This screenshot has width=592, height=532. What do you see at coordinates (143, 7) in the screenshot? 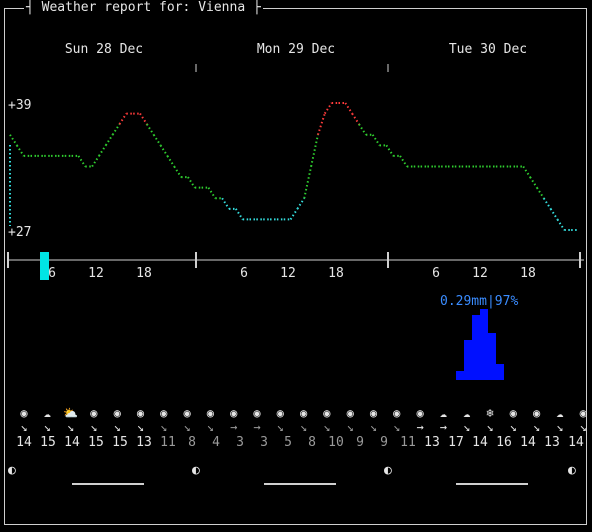
I see `title-text: Weather report for: Vienna` at bounding box center [143, 7].